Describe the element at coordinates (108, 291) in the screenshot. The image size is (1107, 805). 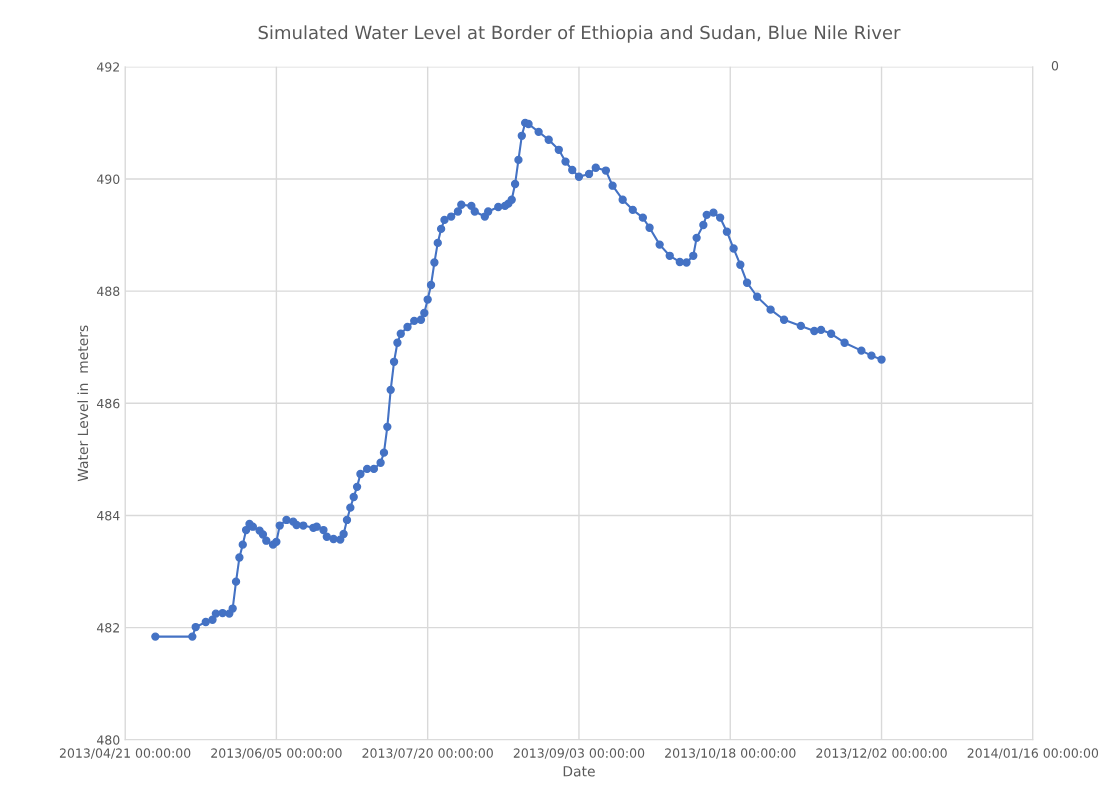
I see `y-tick-label: 488` at that location.